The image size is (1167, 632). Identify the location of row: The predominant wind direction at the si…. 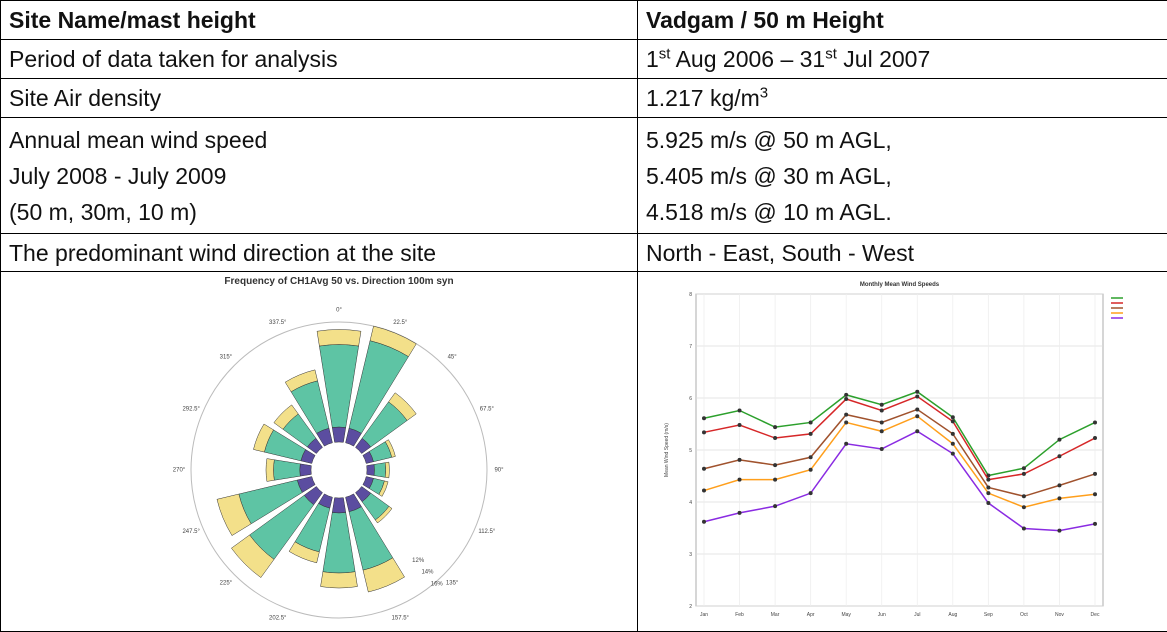
(584, 253).